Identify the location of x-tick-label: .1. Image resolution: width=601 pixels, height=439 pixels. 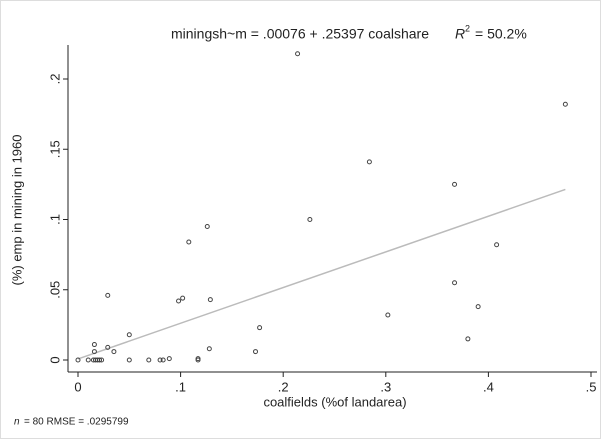
(180, 386).